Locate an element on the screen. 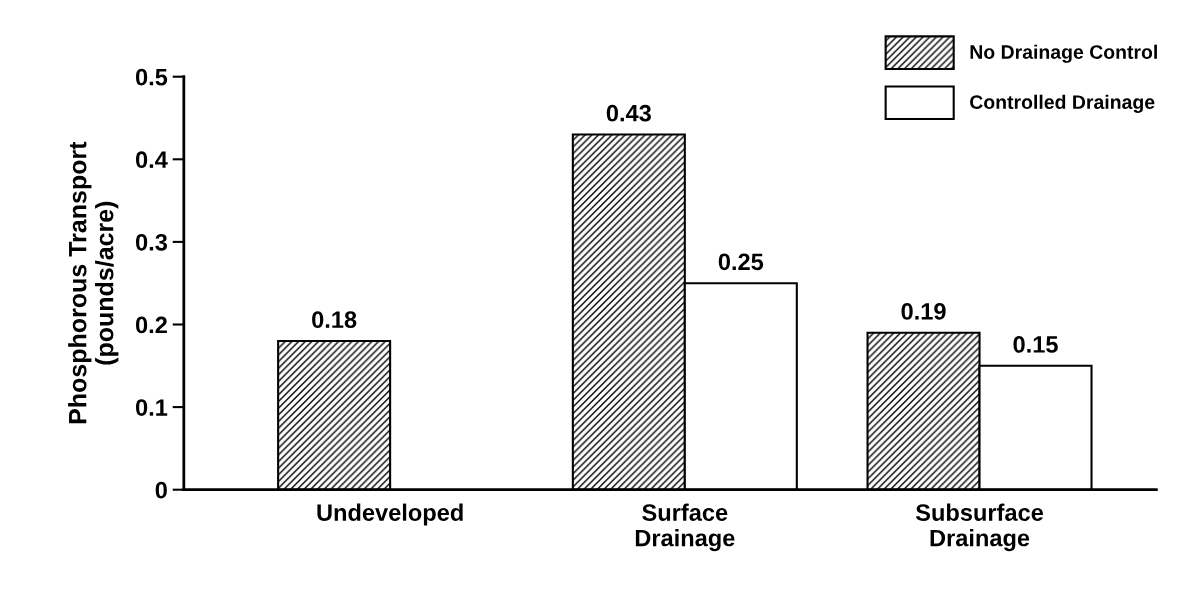  y-tick-label: 0 is located at coordinates (161, 490).